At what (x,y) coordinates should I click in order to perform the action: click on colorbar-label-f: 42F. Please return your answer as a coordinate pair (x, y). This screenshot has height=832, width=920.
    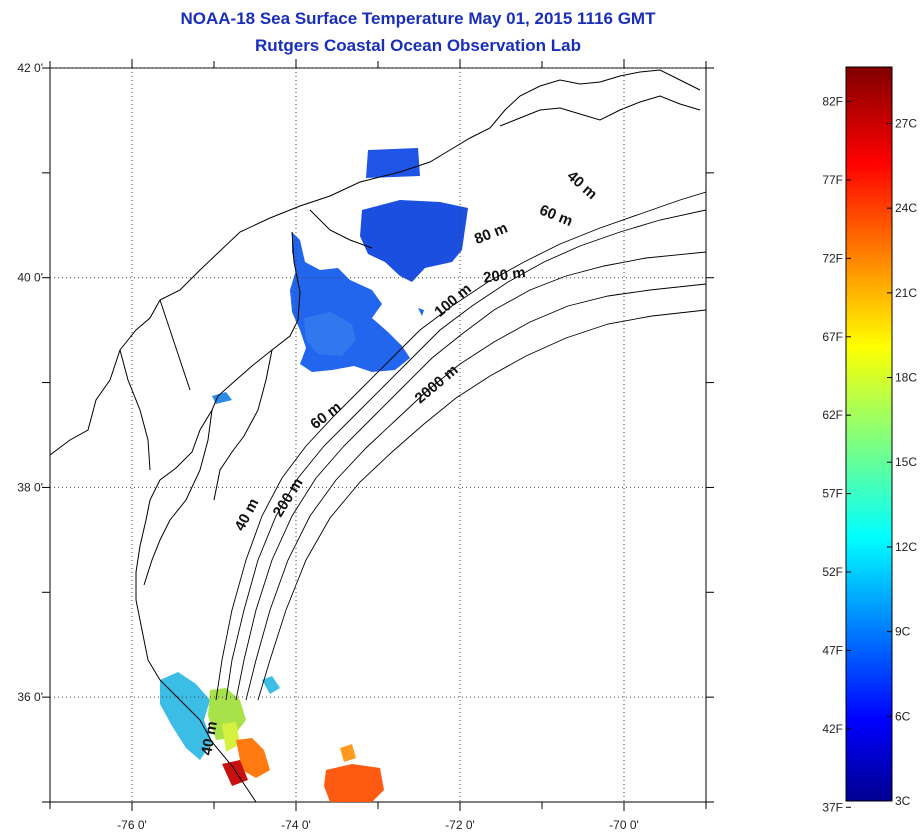
    Looking at the image, I should click on (832, 729).